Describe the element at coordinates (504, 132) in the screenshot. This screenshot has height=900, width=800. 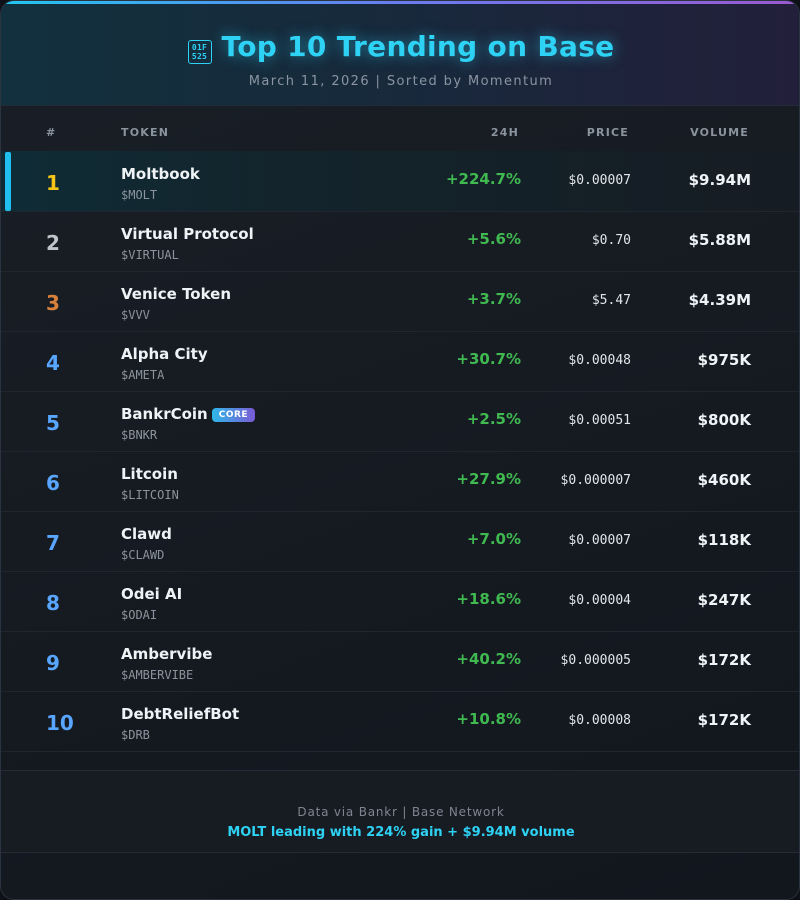
I see `column-header-24h: 24H` at that location.